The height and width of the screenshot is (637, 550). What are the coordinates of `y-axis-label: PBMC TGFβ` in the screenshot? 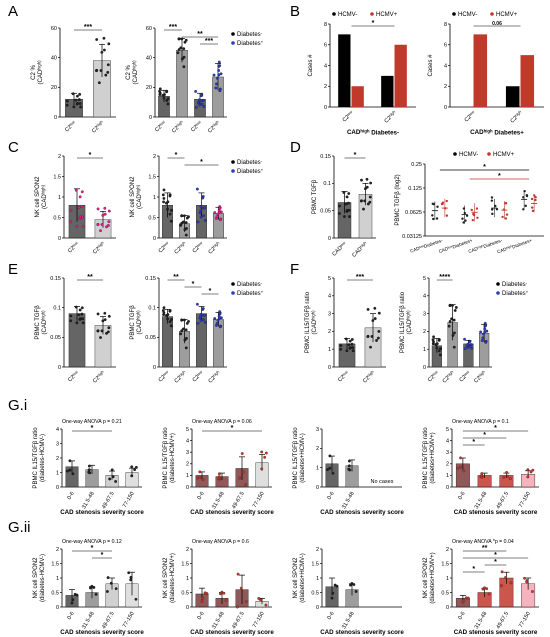 It's located at (133, 322).